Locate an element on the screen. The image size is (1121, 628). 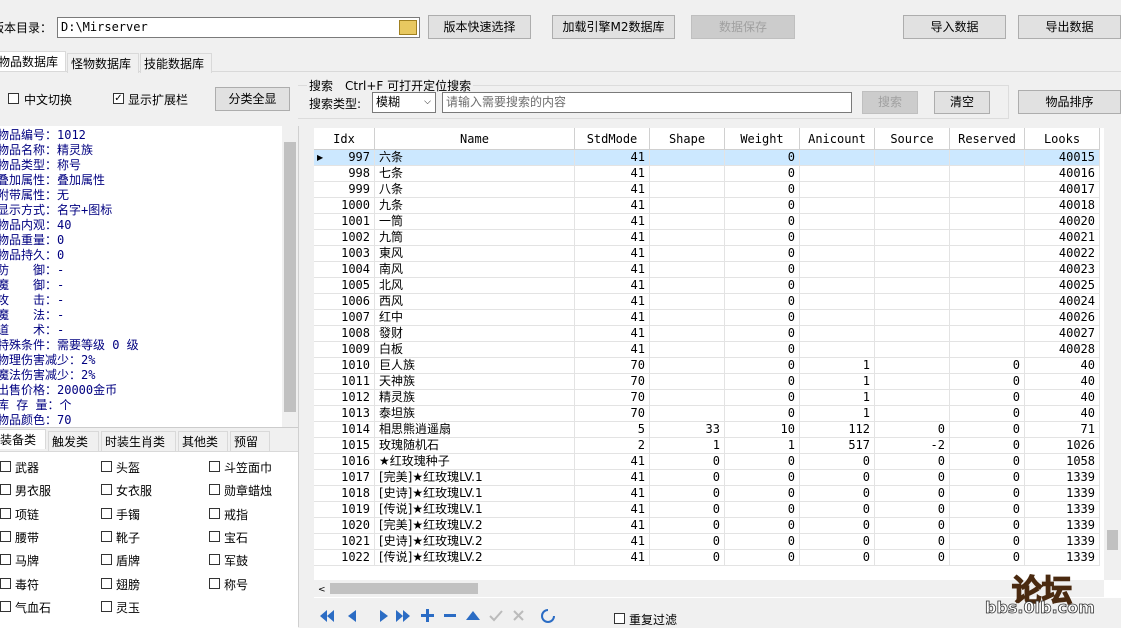
cell: 玫瑰随机石 is located at coordinates (475, 446).